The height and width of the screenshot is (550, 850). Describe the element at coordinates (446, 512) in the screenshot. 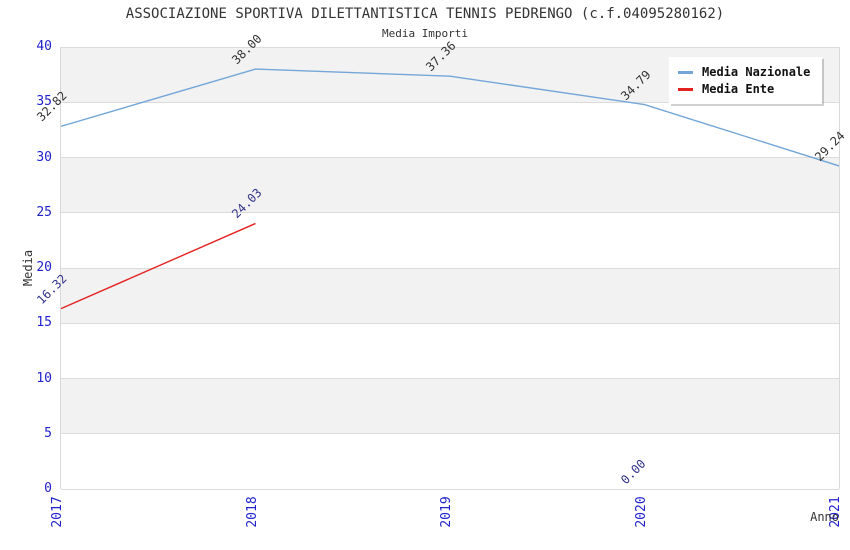

I see `x-axis-tick-label: 2019` at that location.